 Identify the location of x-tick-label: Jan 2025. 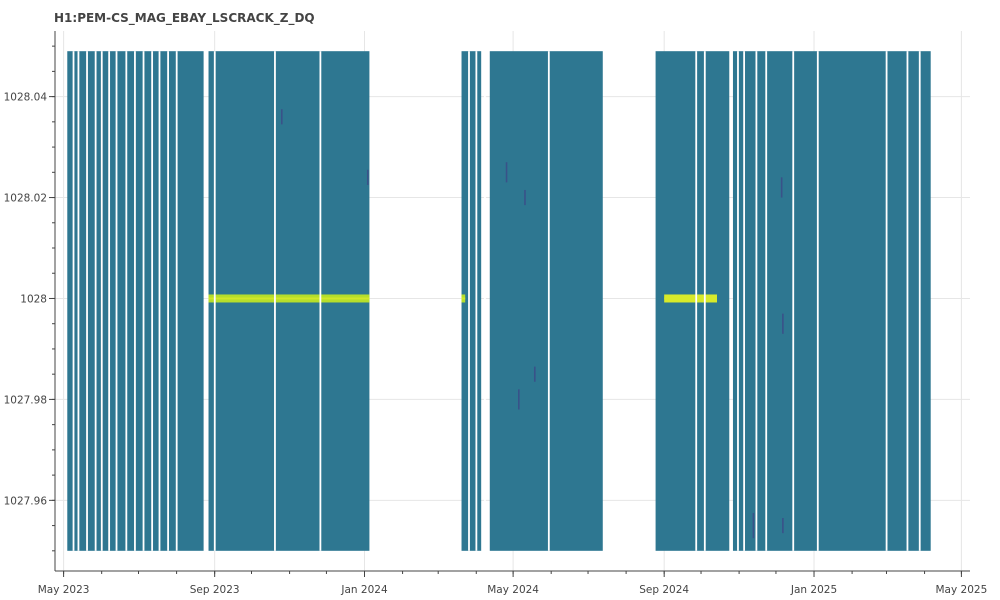
(813, 590).